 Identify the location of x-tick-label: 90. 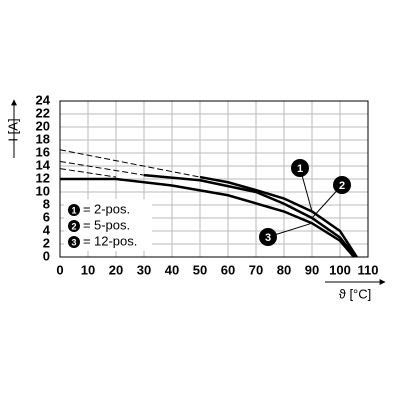
(312, 269).